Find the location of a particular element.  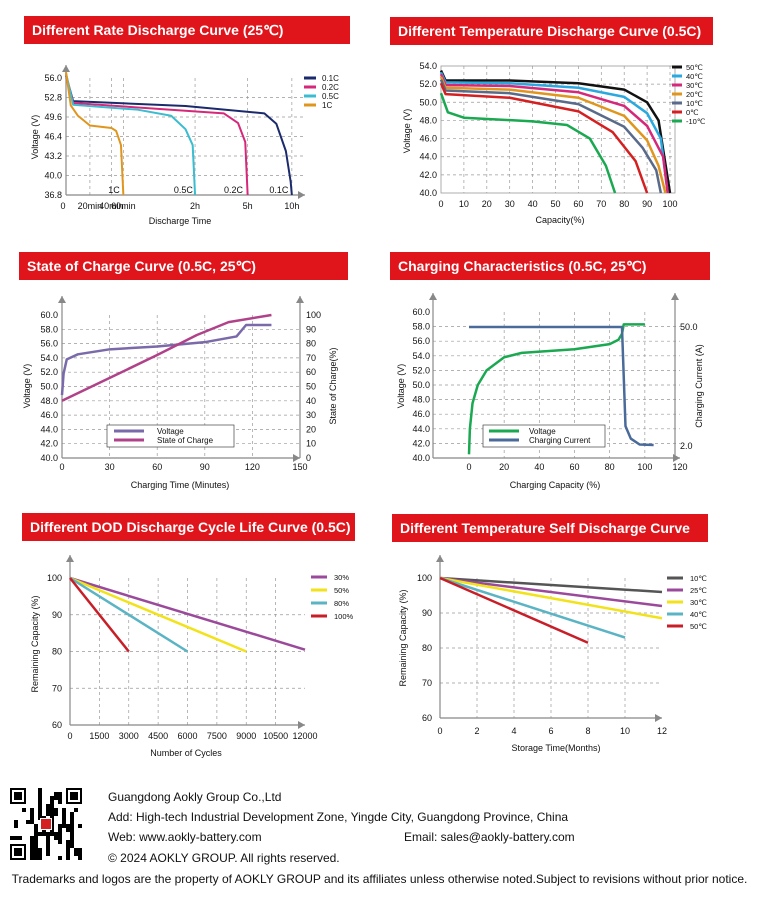

y-tick-label: 60 is located at coordinates (427, 718).